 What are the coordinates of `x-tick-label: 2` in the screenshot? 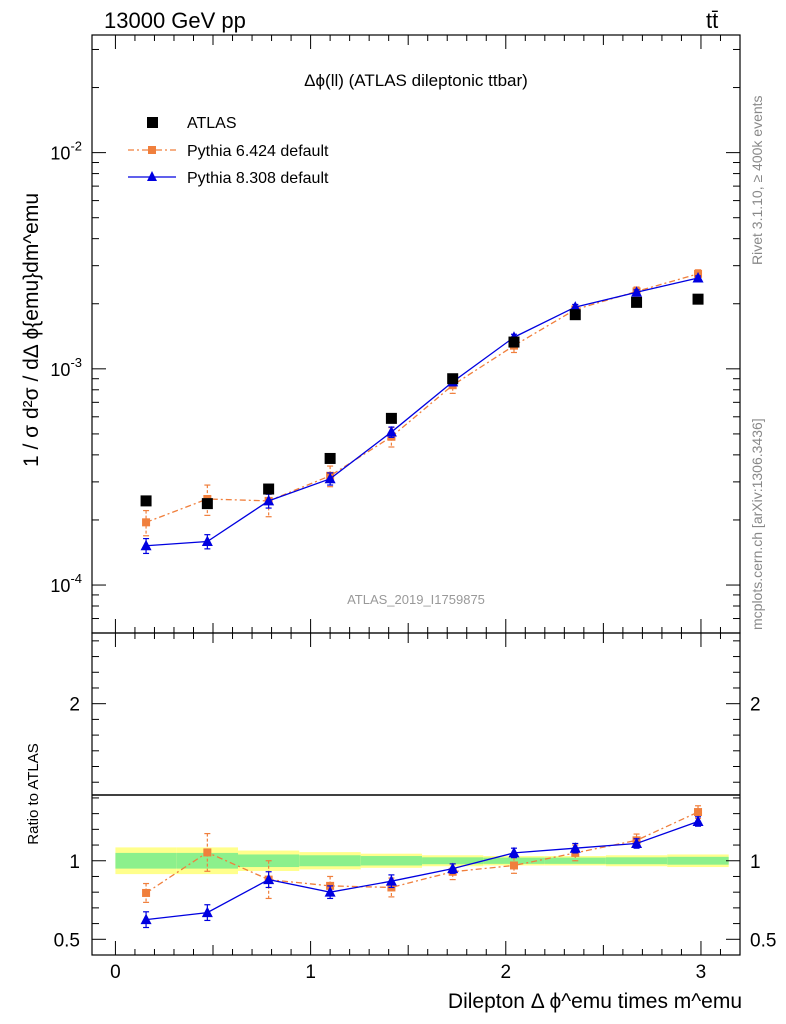 It's located at (505, 972).